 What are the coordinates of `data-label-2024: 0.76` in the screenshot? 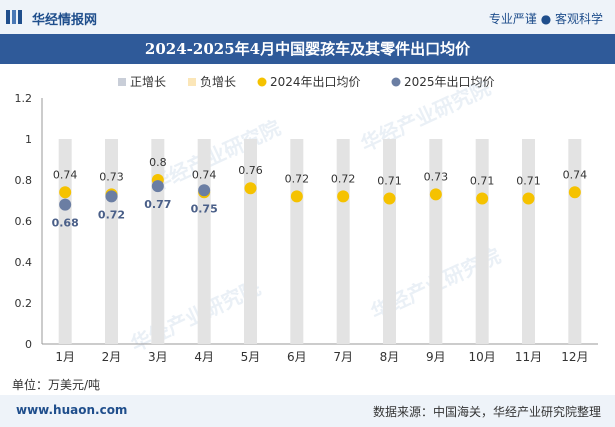 It's located at (250, 170).